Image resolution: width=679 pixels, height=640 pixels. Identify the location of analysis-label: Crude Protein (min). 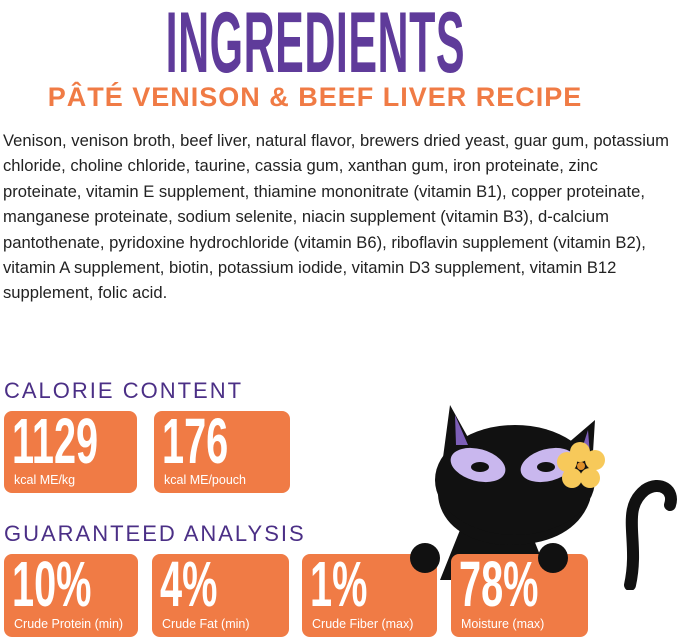
(69, 624).